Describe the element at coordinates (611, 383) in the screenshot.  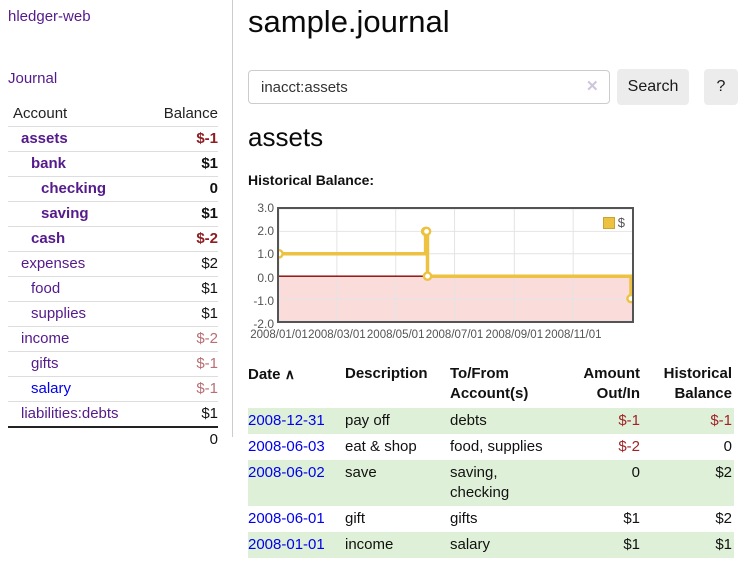
I see `amount-column-header: Amount Out/In` at that location.